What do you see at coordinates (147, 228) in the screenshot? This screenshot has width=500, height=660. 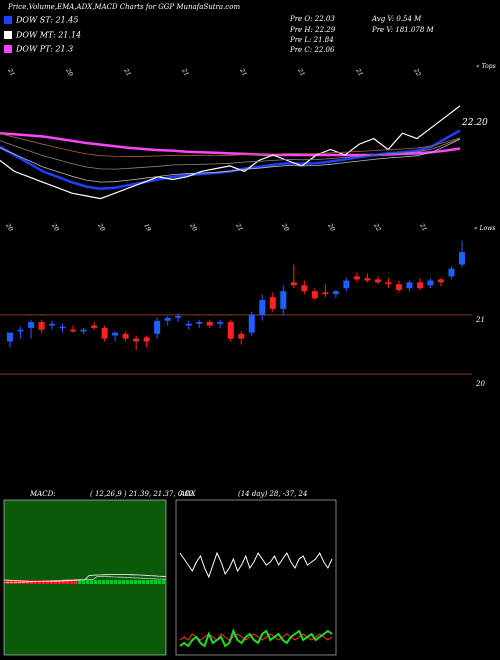 I see `lows-tick-label: 19` at bounding box center [147, 228].